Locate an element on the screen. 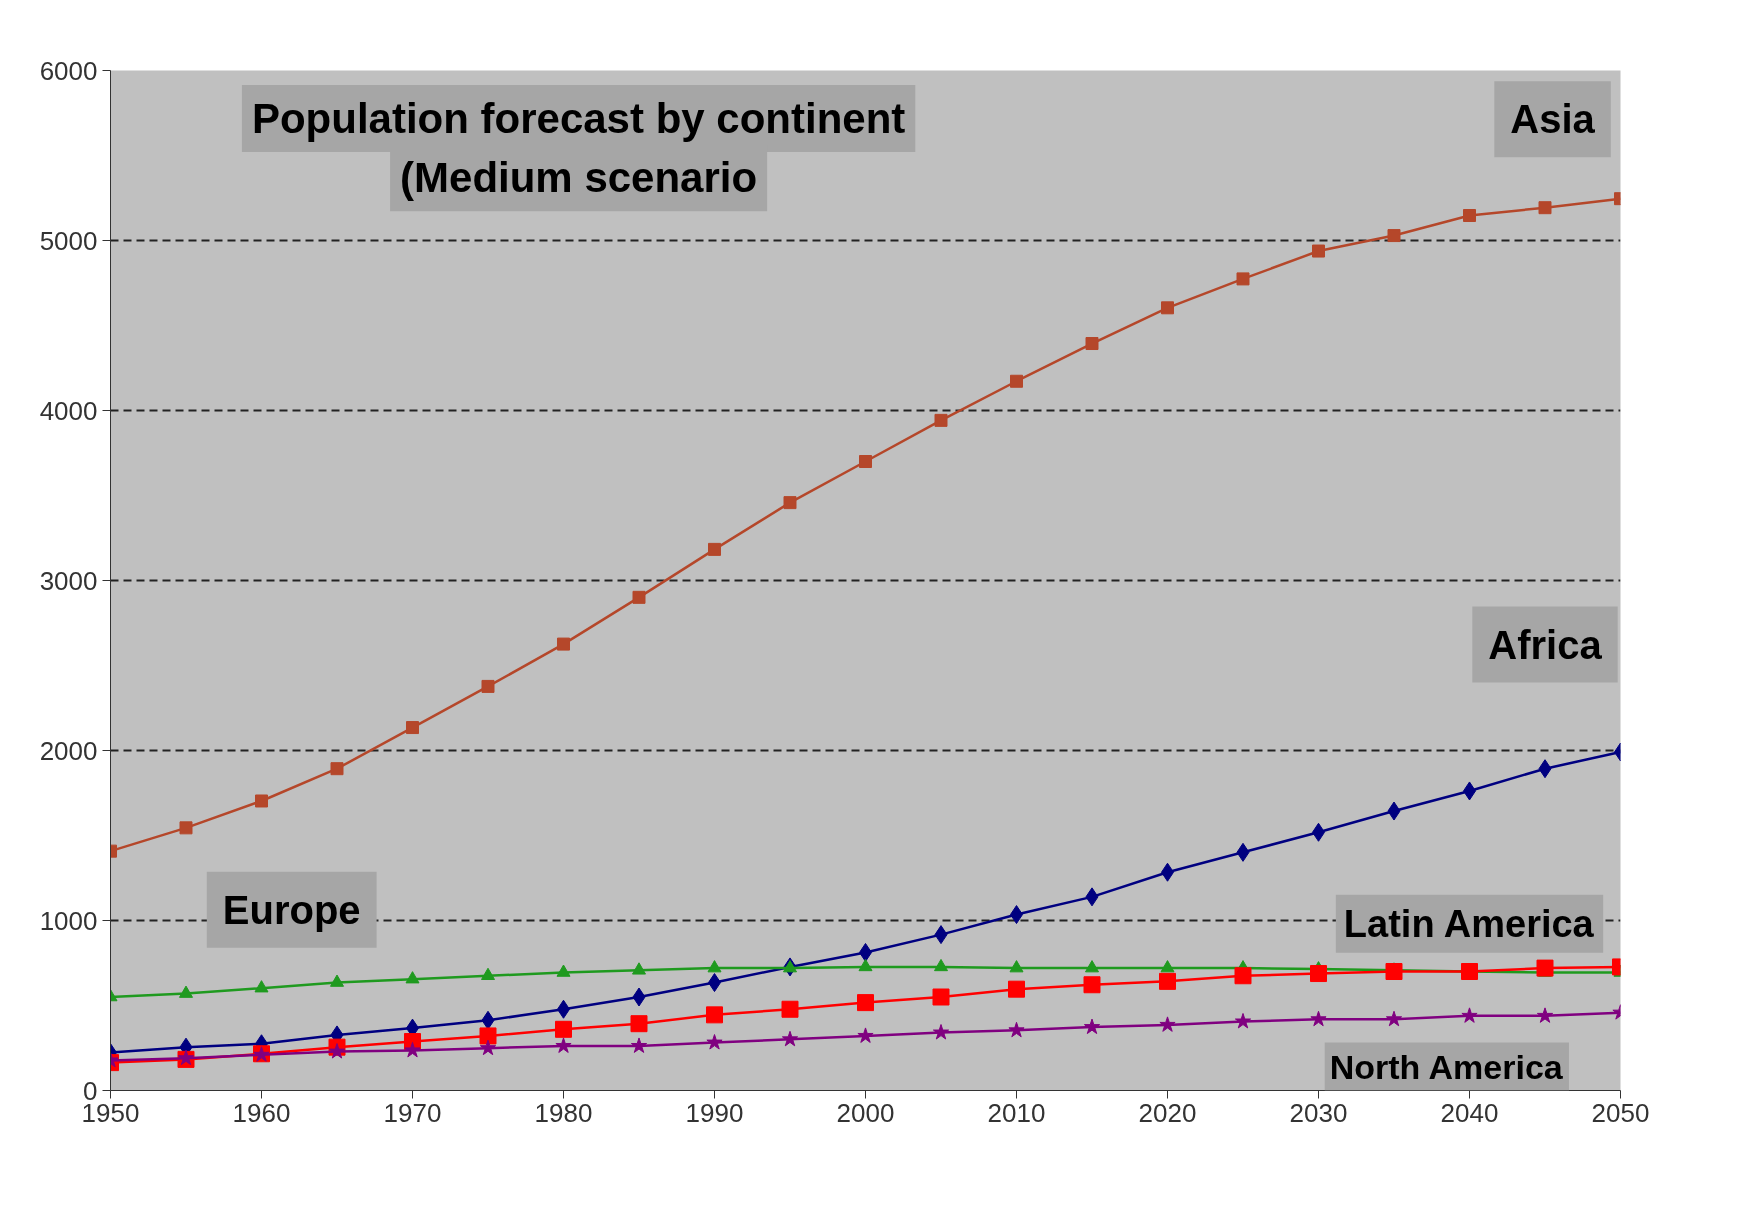  y-tick-label: 6000 is located at coordinates (68, 70).